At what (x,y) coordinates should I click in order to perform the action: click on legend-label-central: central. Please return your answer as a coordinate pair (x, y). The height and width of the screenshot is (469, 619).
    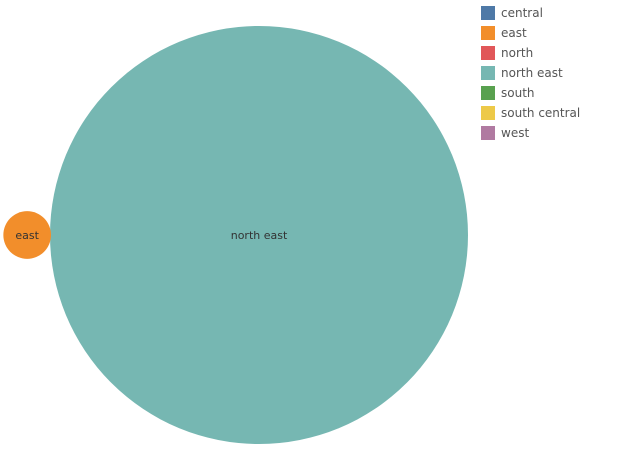
    Looking at the image, I should click on (522, 13).